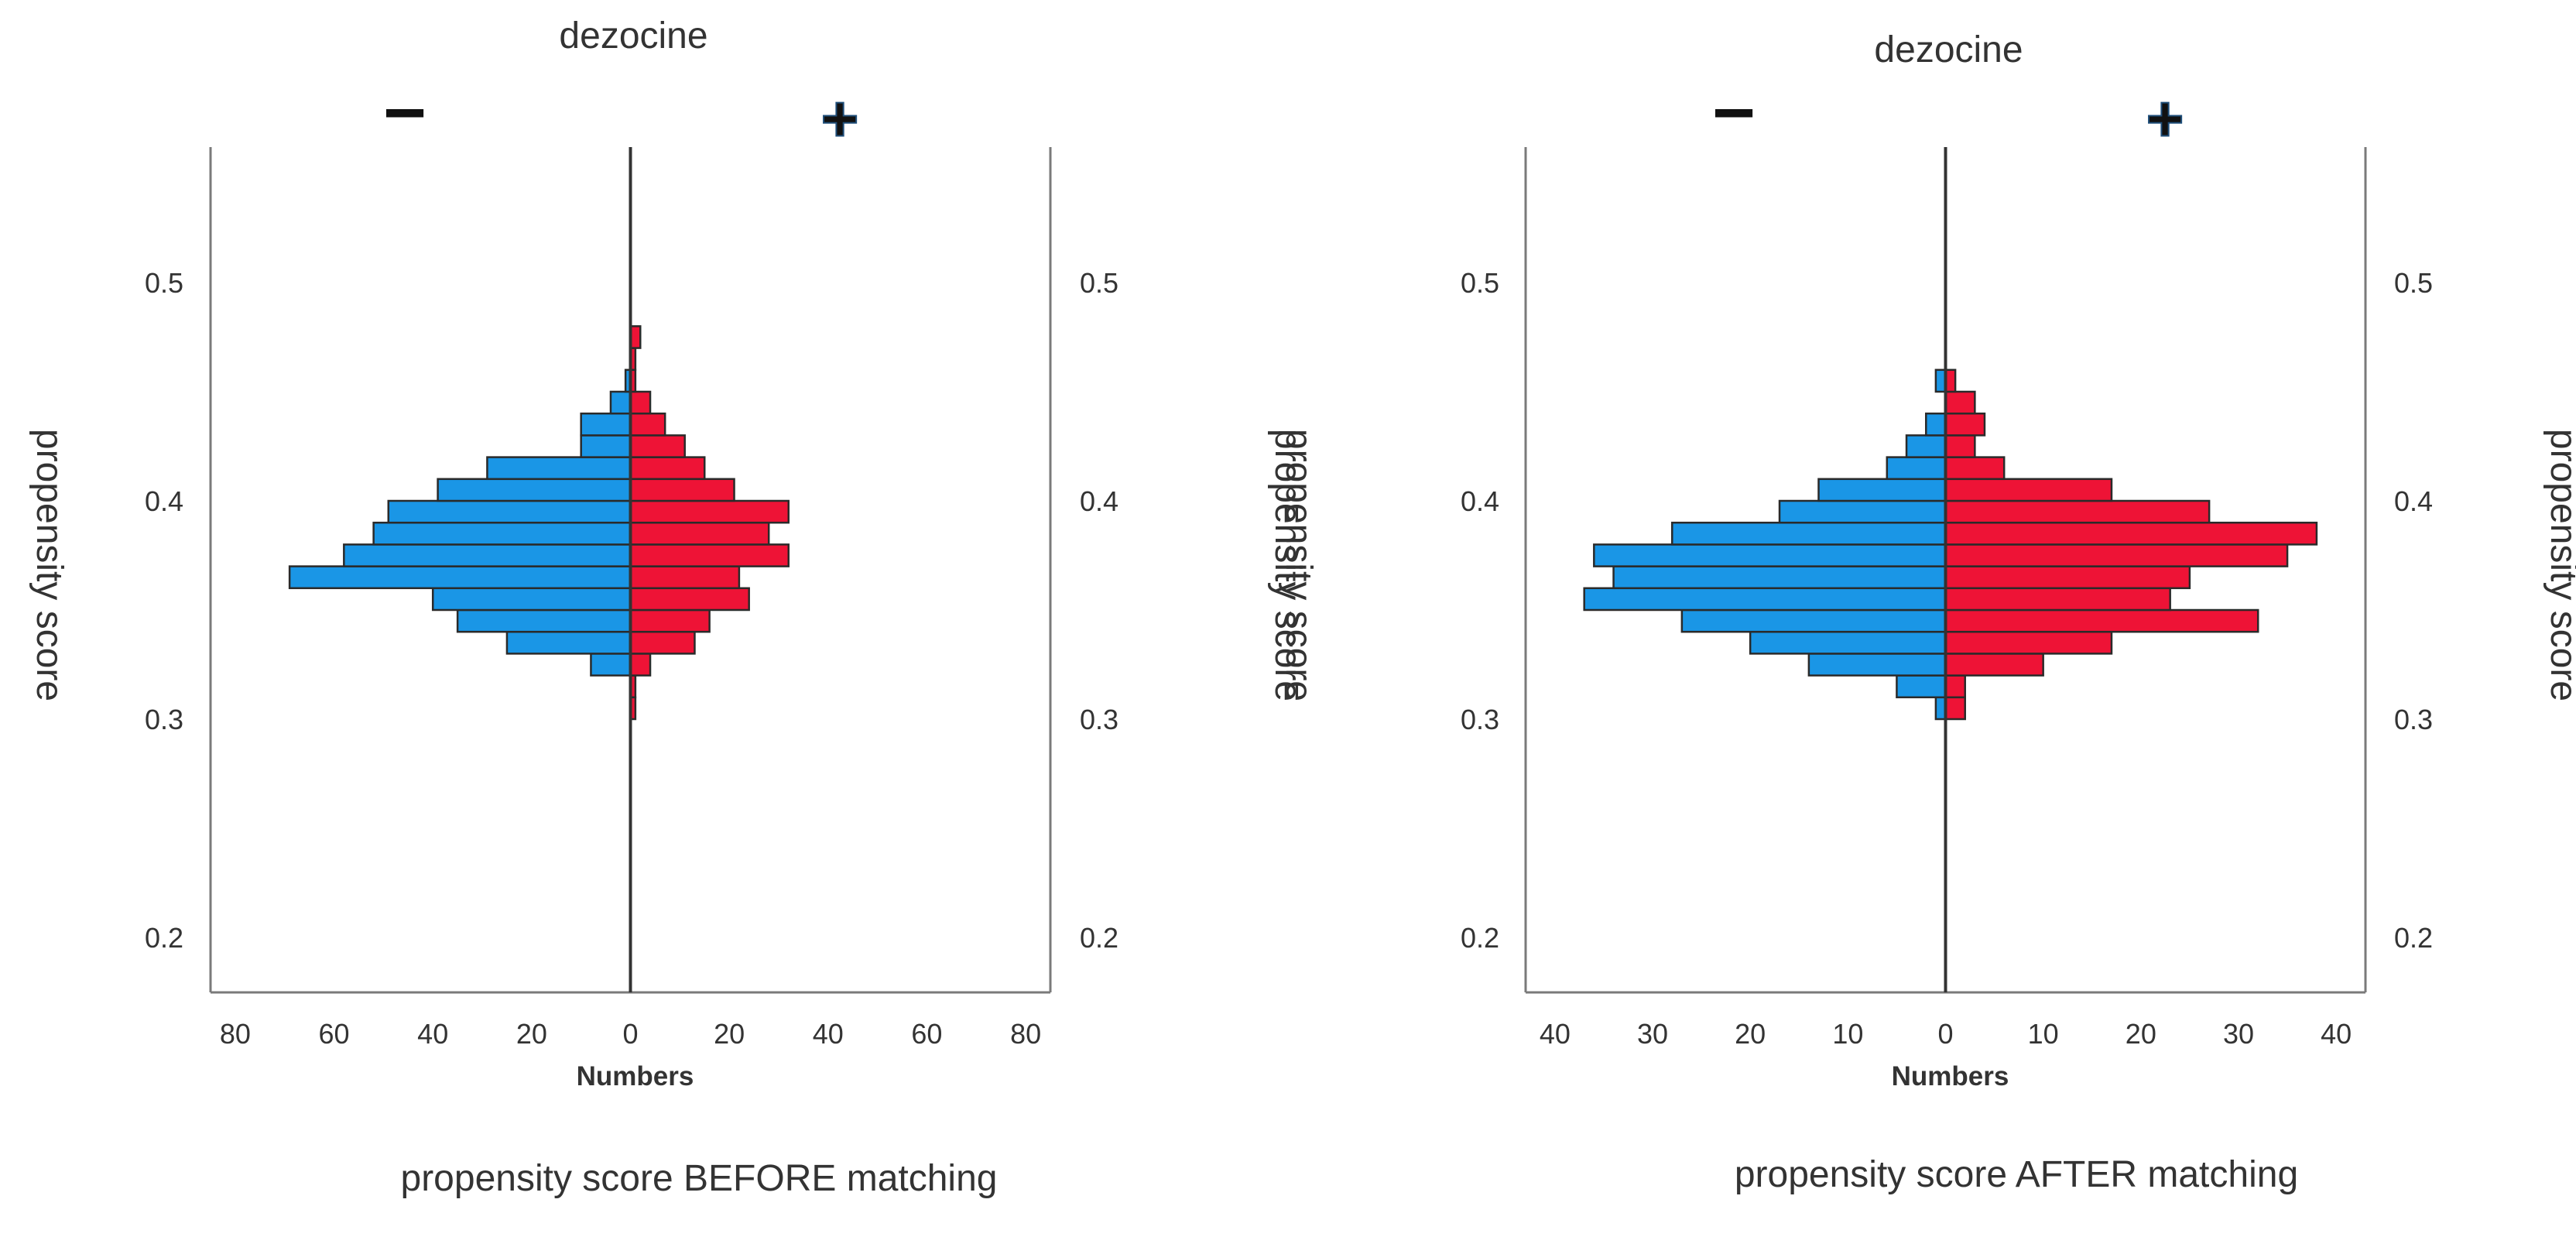 The width and height of the screenshot is (2576, 1237). I want to click on panel-caption: propensity score BEFORE matching, so click(699, 1178).